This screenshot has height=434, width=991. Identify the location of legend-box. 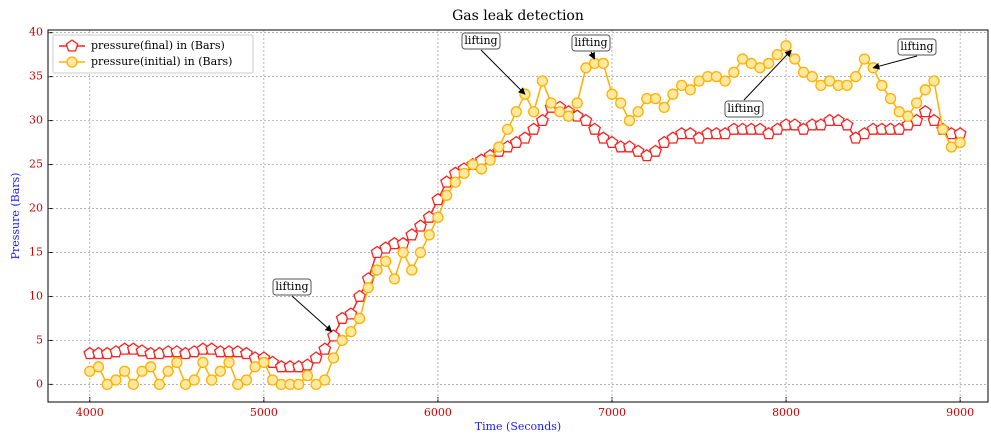
(153, 54).